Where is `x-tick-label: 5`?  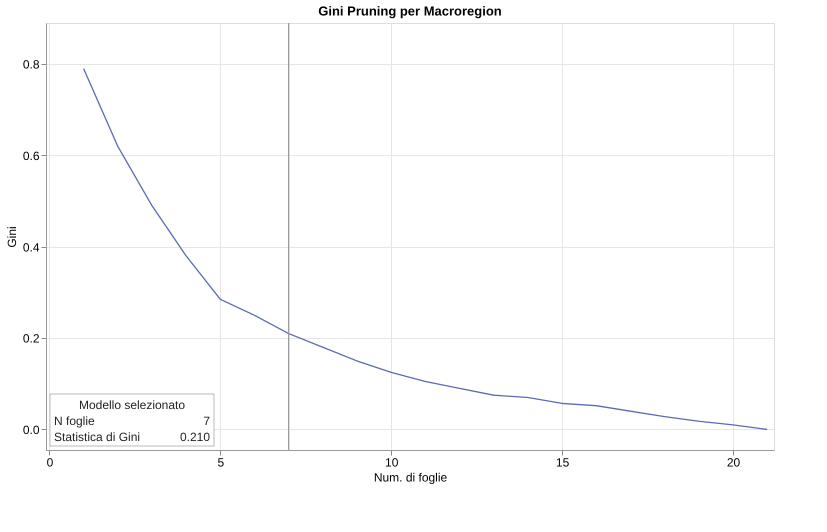
x-tick-label: 5 is located at coordinates (220, 463).